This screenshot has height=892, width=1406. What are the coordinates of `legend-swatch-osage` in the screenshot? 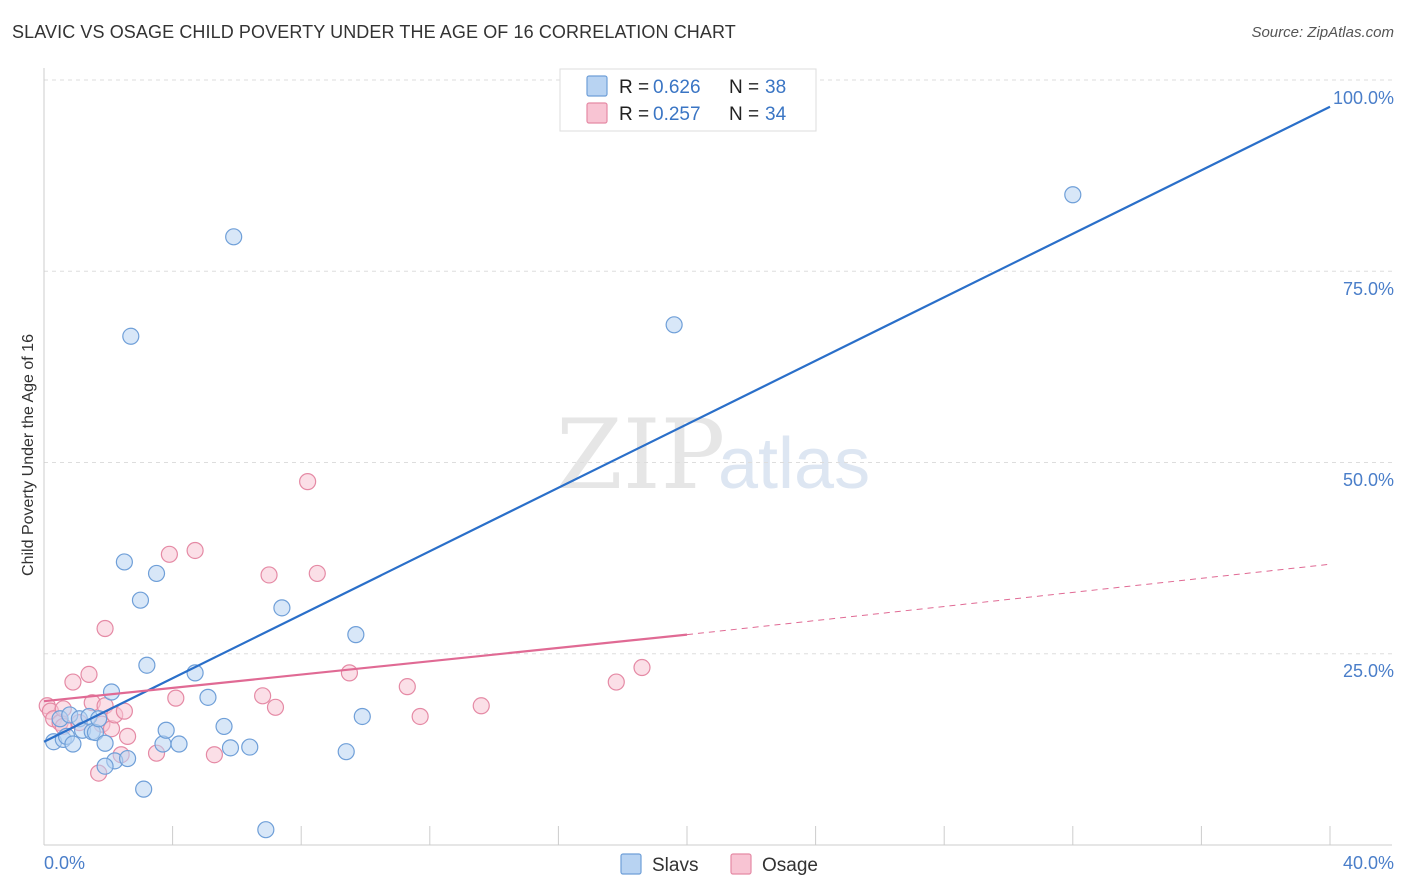 It's located at (597, 113).